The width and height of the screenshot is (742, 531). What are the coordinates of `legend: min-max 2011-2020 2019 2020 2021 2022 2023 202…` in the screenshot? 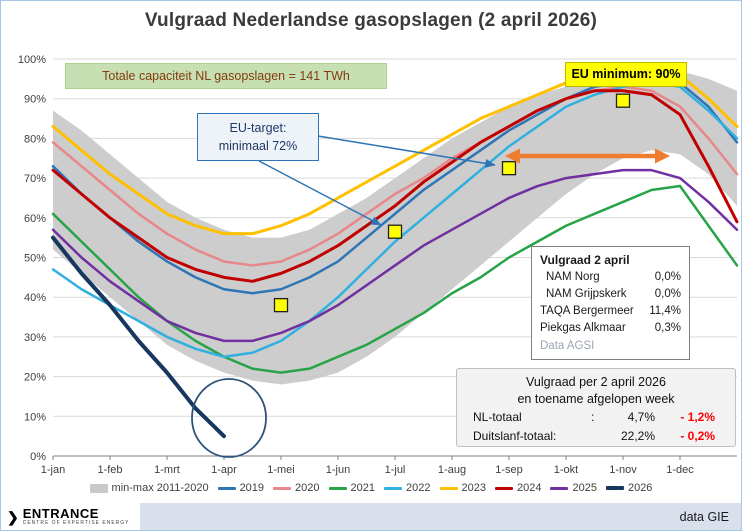 It's located at (371, 488).